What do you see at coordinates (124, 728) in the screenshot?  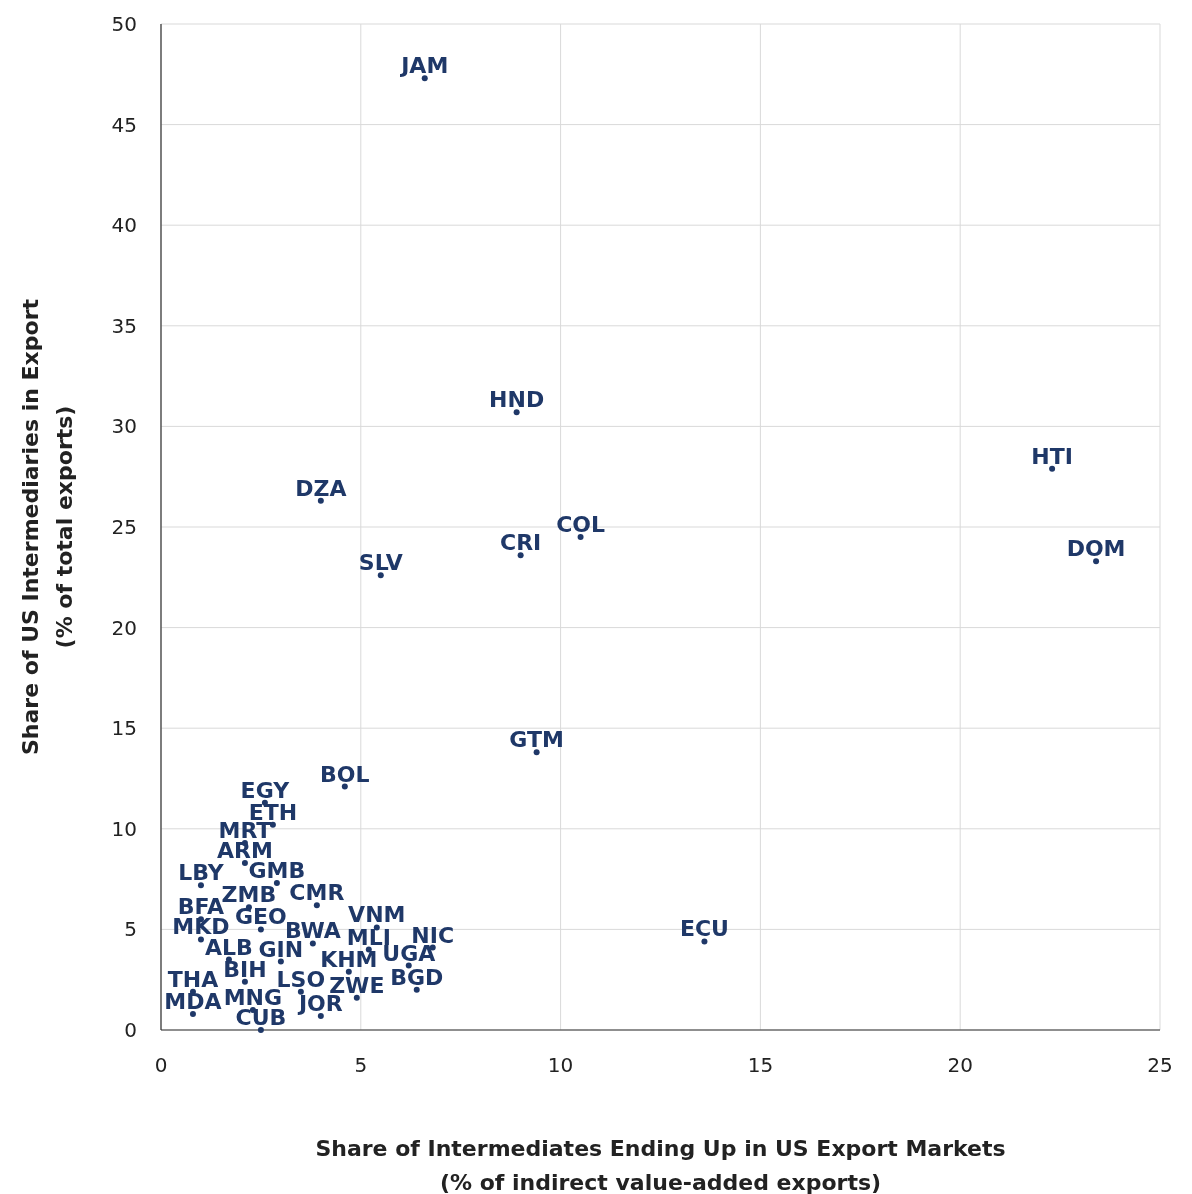 I see `y-tick-label: 15` at bounding box center [124, 728].